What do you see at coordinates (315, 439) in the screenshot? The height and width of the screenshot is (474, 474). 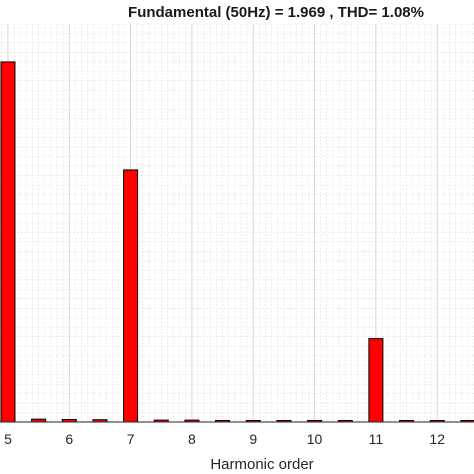 I see `x-tick-label: 10` at bounding box center [315, 439].